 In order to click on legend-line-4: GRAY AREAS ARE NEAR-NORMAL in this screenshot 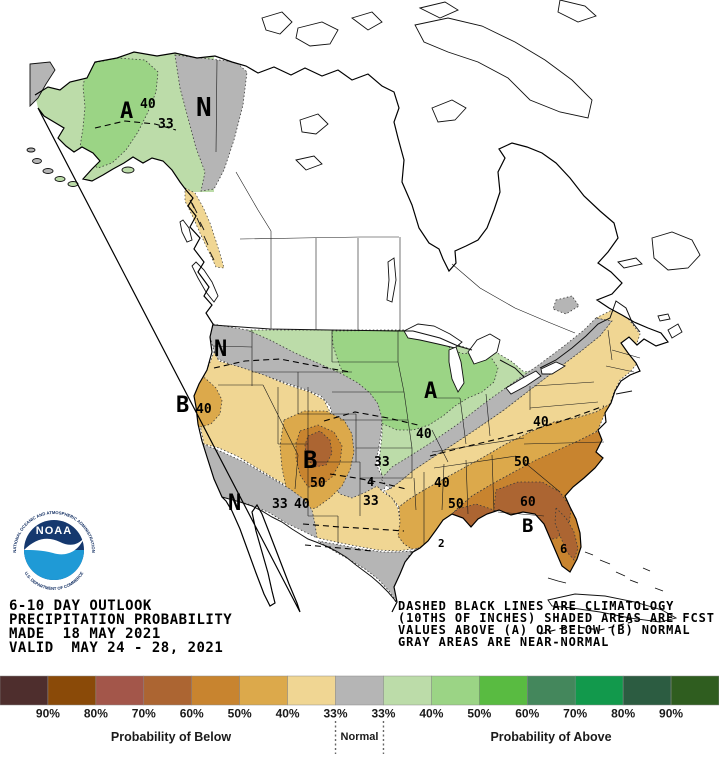, I will do `click(503, 642)`.